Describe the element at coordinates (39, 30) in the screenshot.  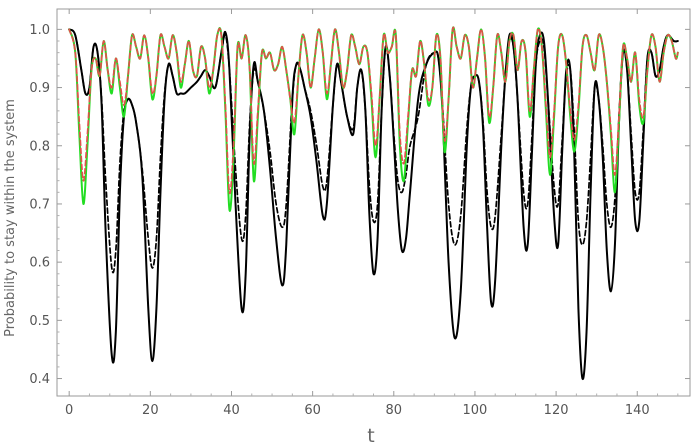
I see `y-tick-label: 1.0` at that location.